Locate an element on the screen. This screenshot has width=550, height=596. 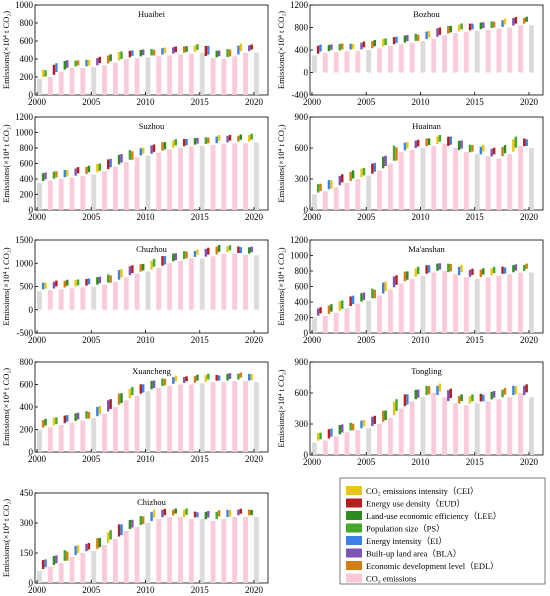
driver-bar-2002-a is located at coordinates (340, 47).